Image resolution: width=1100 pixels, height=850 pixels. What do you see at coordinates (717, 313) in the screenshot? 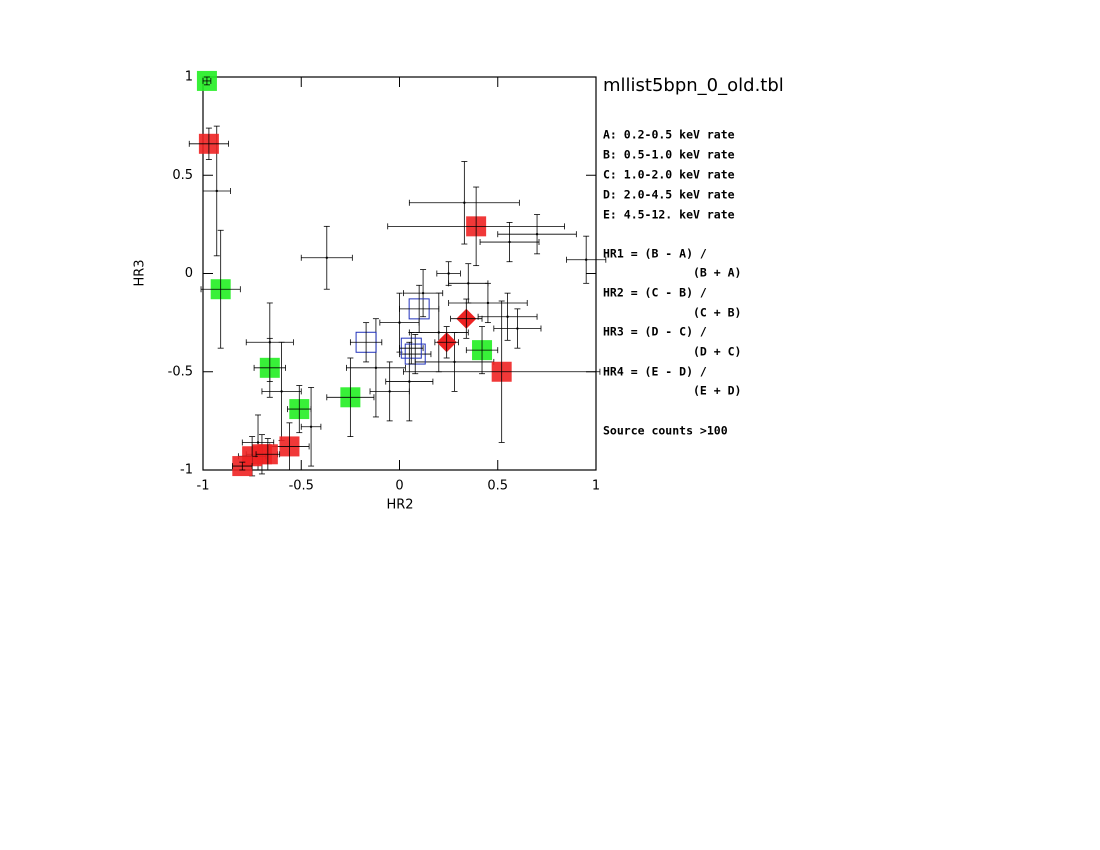
I see `annotation: (C + B)` at bounding box center [717, 313].